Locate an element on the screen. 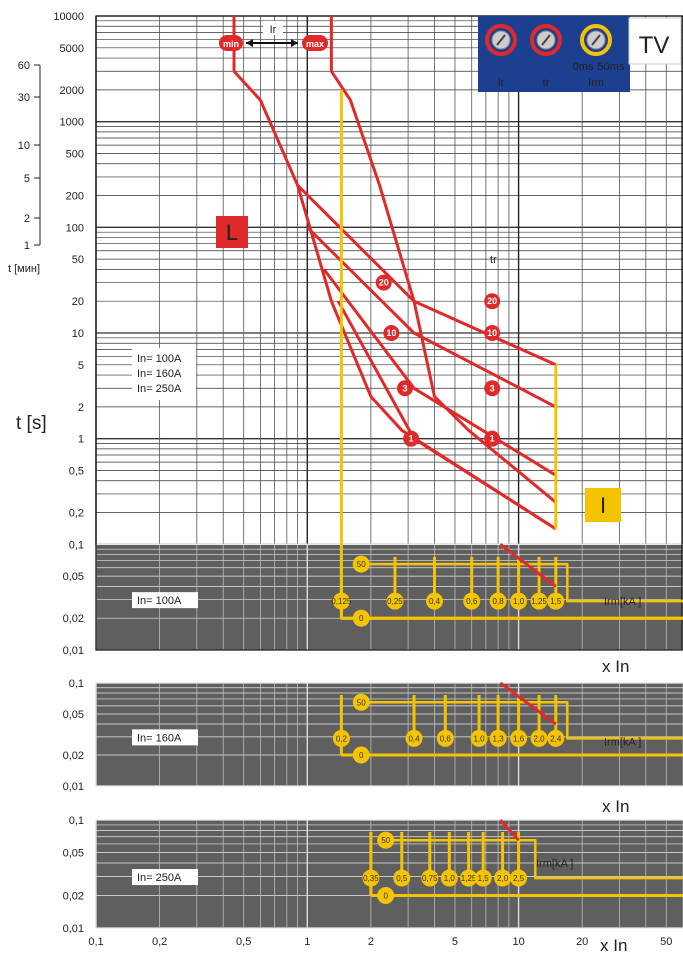 The height and width of the screenshot is (956, 683). tr-dial-indicator is located at coordinates (546, 40).